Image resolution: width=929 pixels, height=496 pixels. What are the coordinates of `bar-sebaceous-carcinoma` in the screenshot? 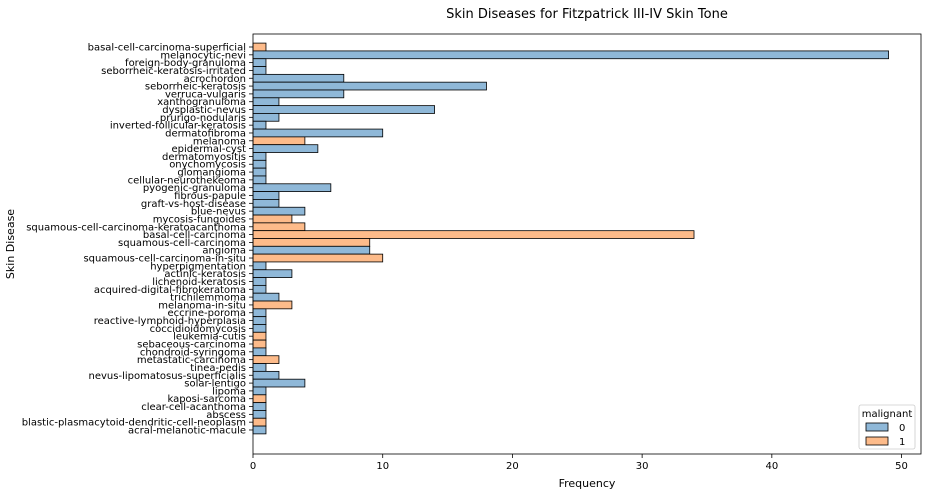 It's located at (259, 344).